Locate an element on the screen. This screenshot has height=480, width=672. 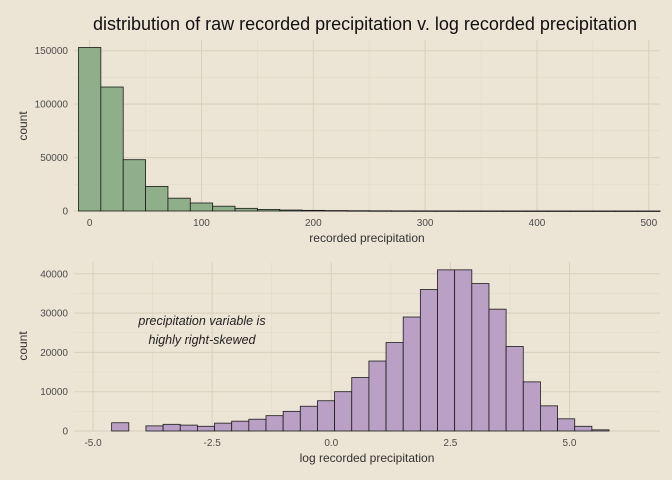
y-tick-label: 100000 is located at coordinates (52, 105).